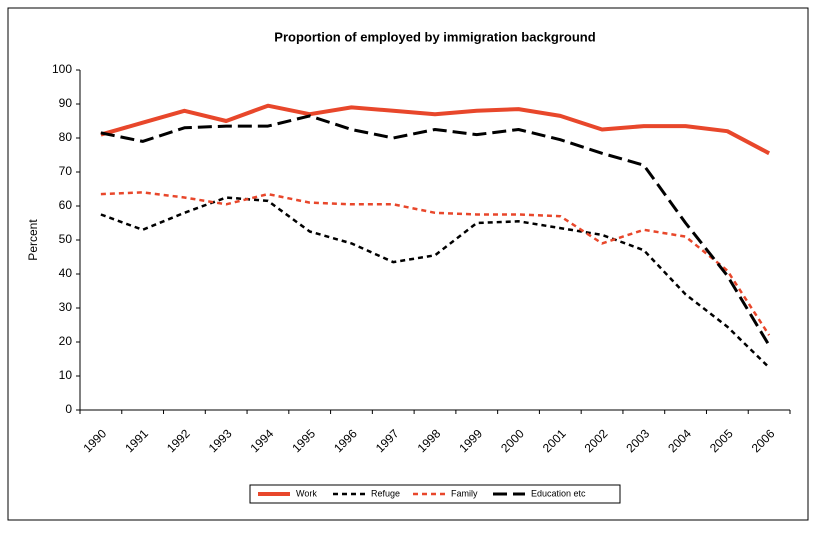 The image size is (817, 533). I want to click on series-line, so click(435, 129).